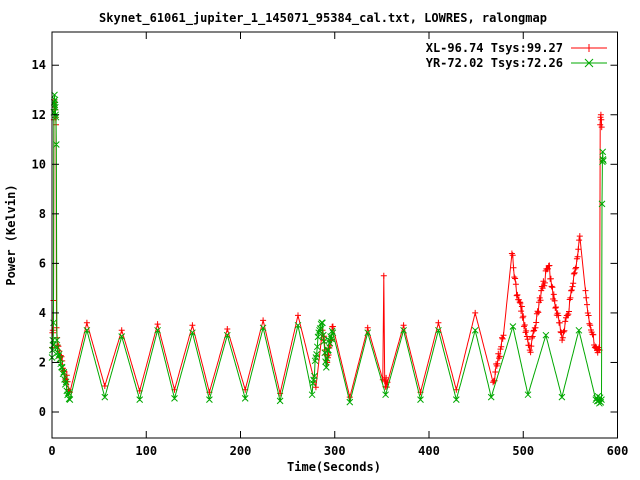 The width and height of the screenshot is (640, 480). Describe the element at coordinates (523, 451) in the screenshot. I see `x-tick-label: 500` at that location.